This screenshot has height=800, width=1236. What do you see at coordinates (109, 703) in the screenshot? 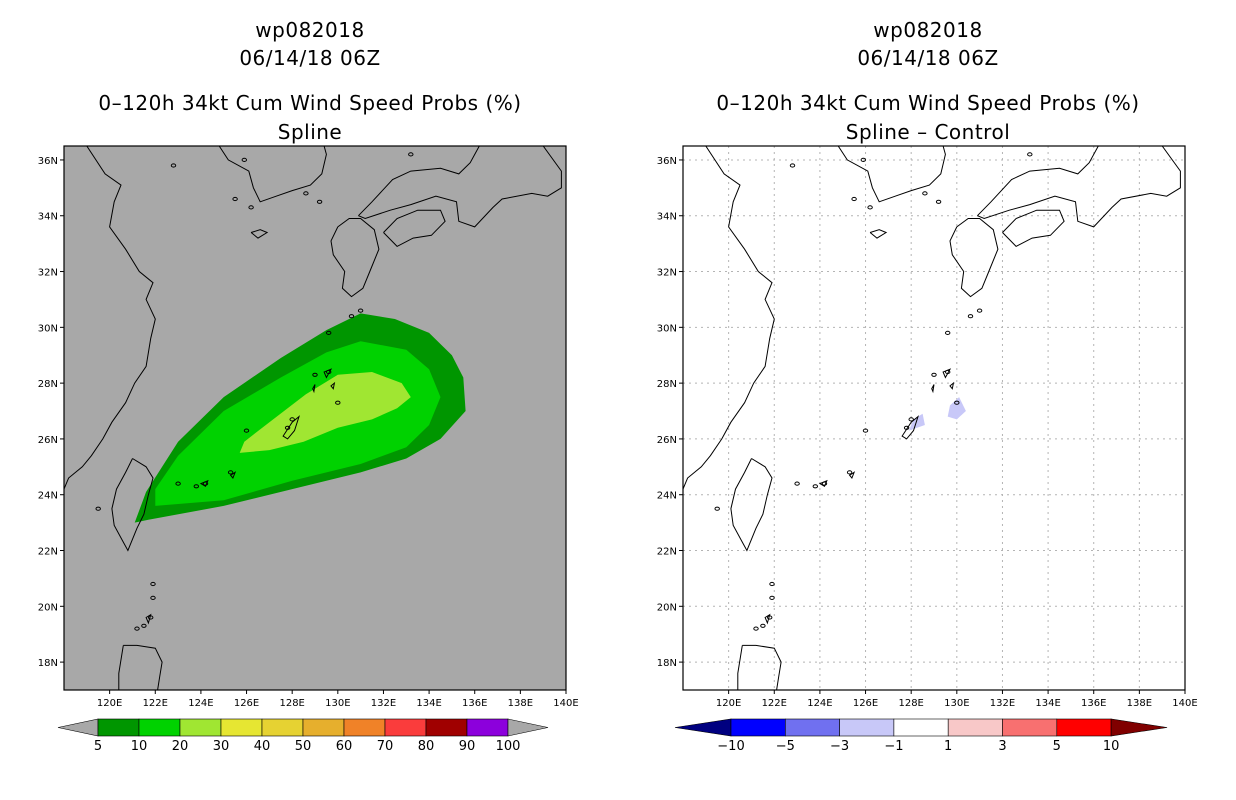
I see `lon-tick-label: 120E` at bounding box center [109, 703].